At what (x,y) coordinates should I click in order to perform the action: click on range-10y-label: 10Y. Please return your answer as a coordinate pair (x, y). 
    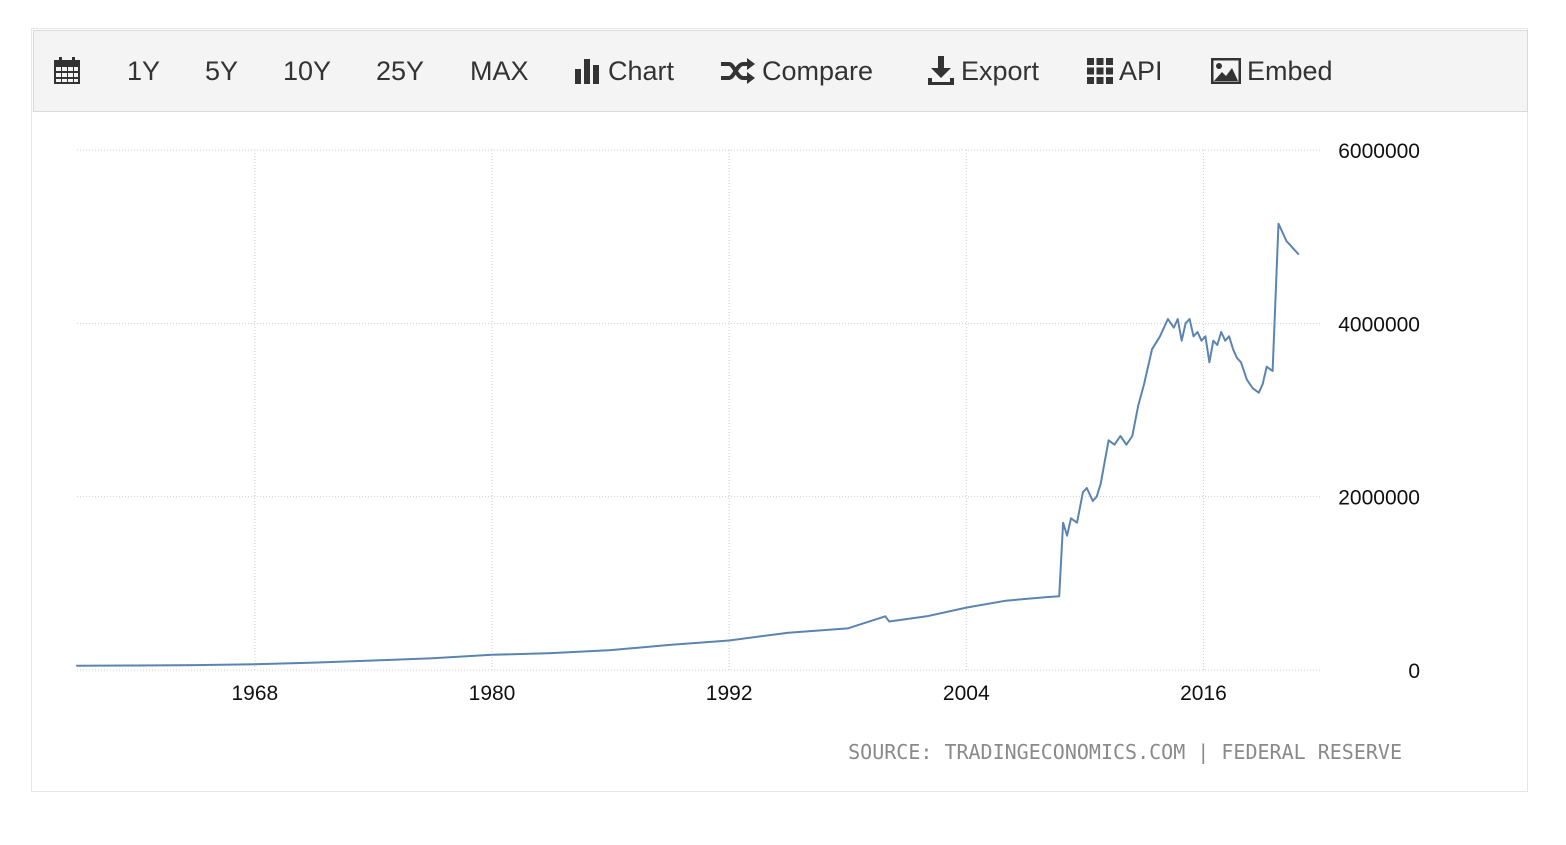
    Looking at the image, I should click on (307, 70).